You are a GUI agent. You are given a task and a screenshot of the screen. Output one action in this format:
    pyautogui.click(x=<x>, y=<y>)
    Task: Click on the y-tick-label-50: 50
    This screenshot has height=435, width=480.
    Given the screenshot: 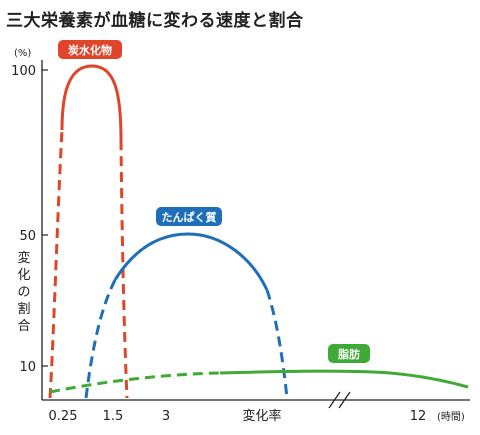 What is the action you would take?
    pyautogui.click(x=27, y=236)
    